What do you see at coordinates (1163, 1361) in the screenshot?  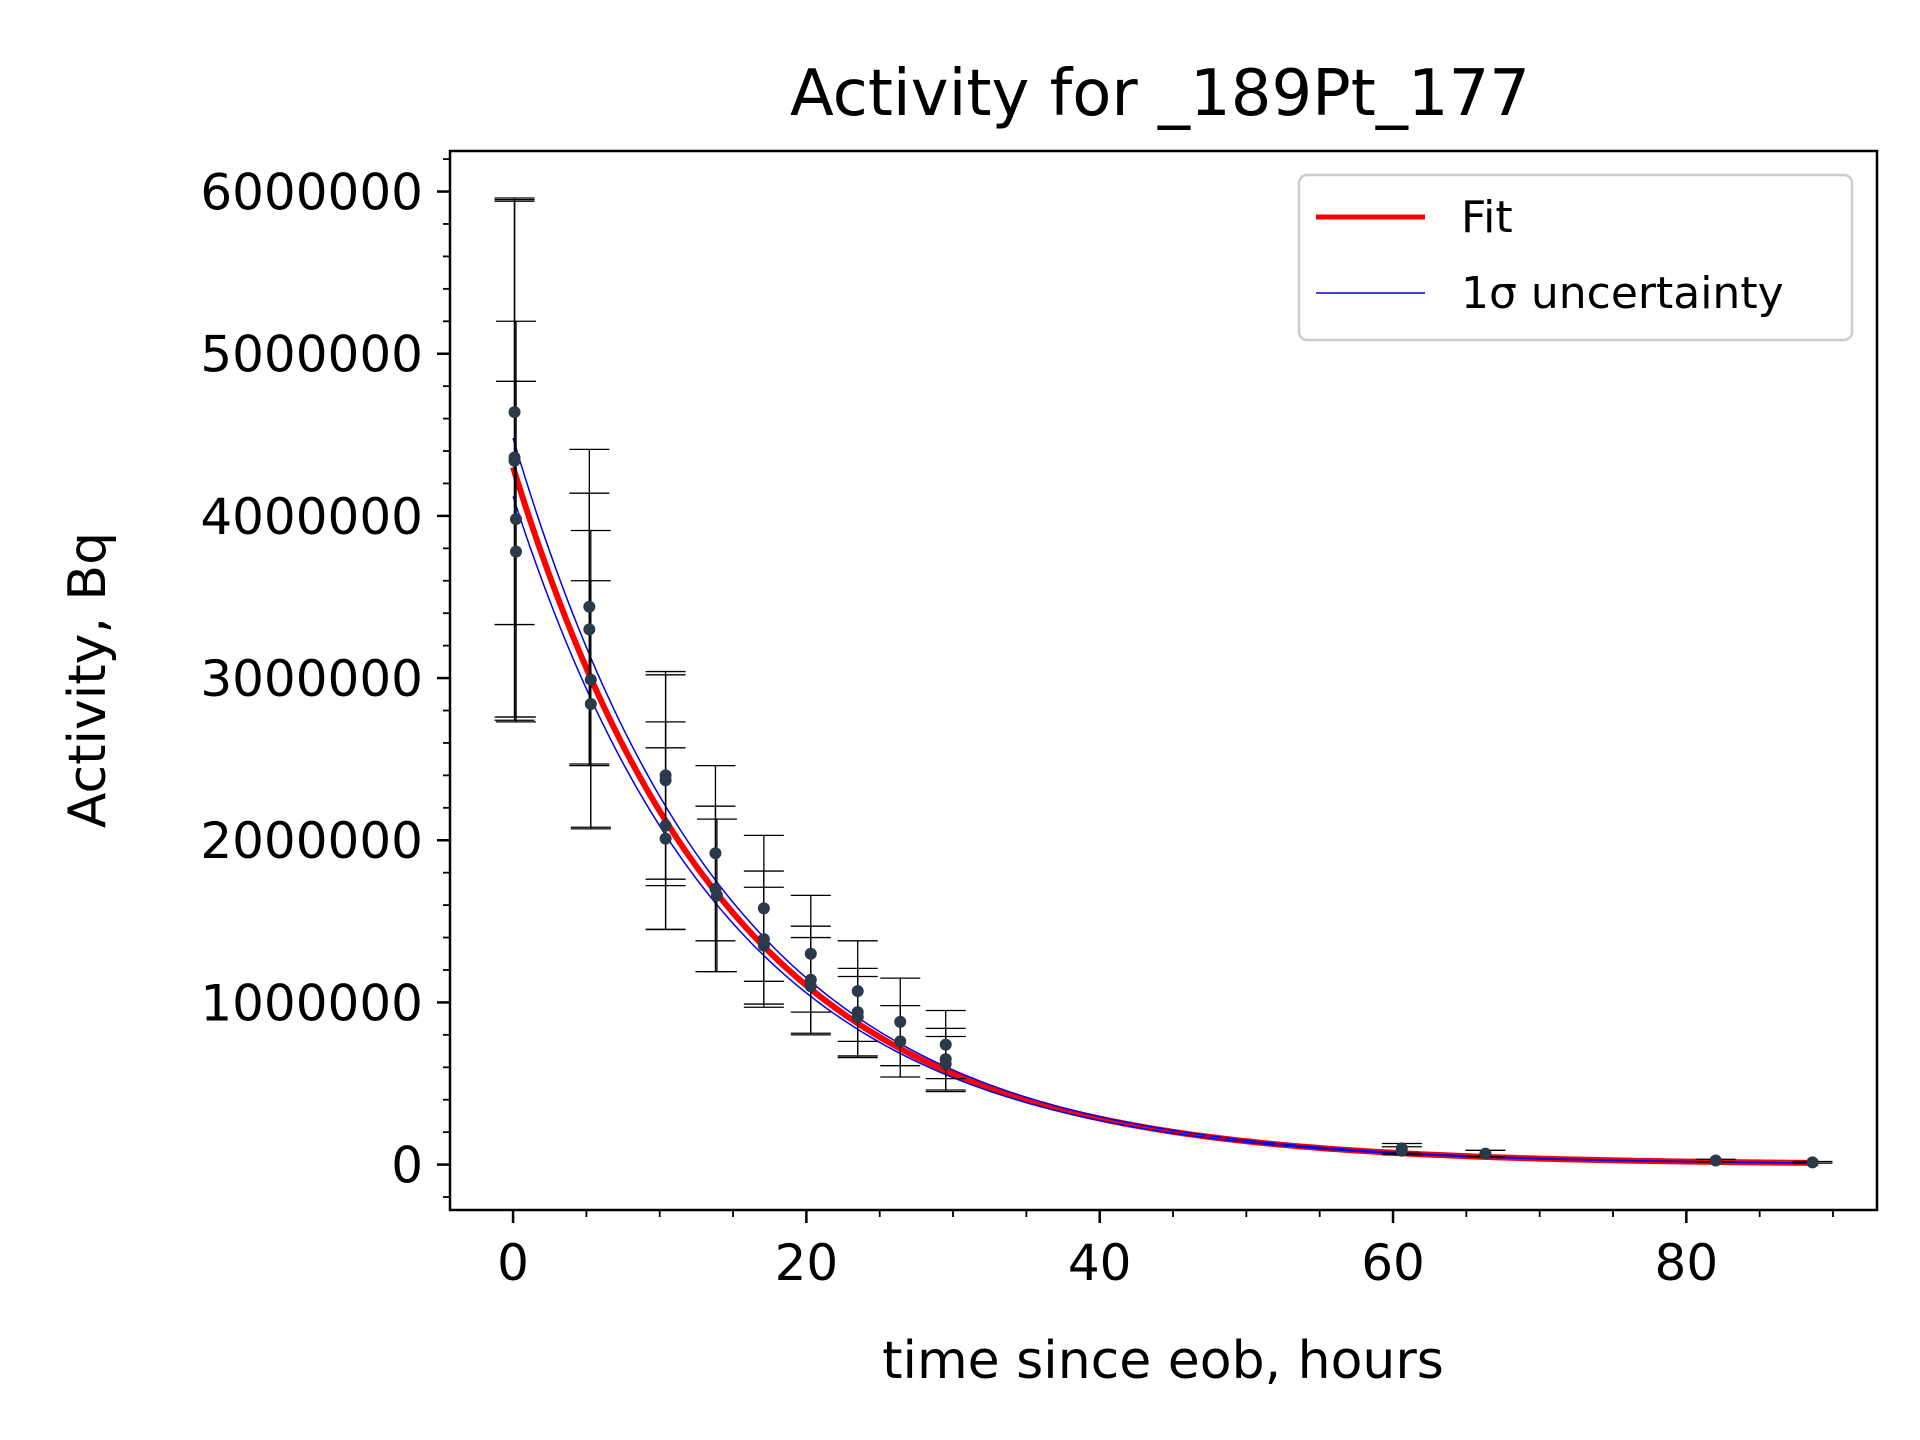 I see `x-axis-label: time since eob, hours` at bounding box center [1163, 1361].